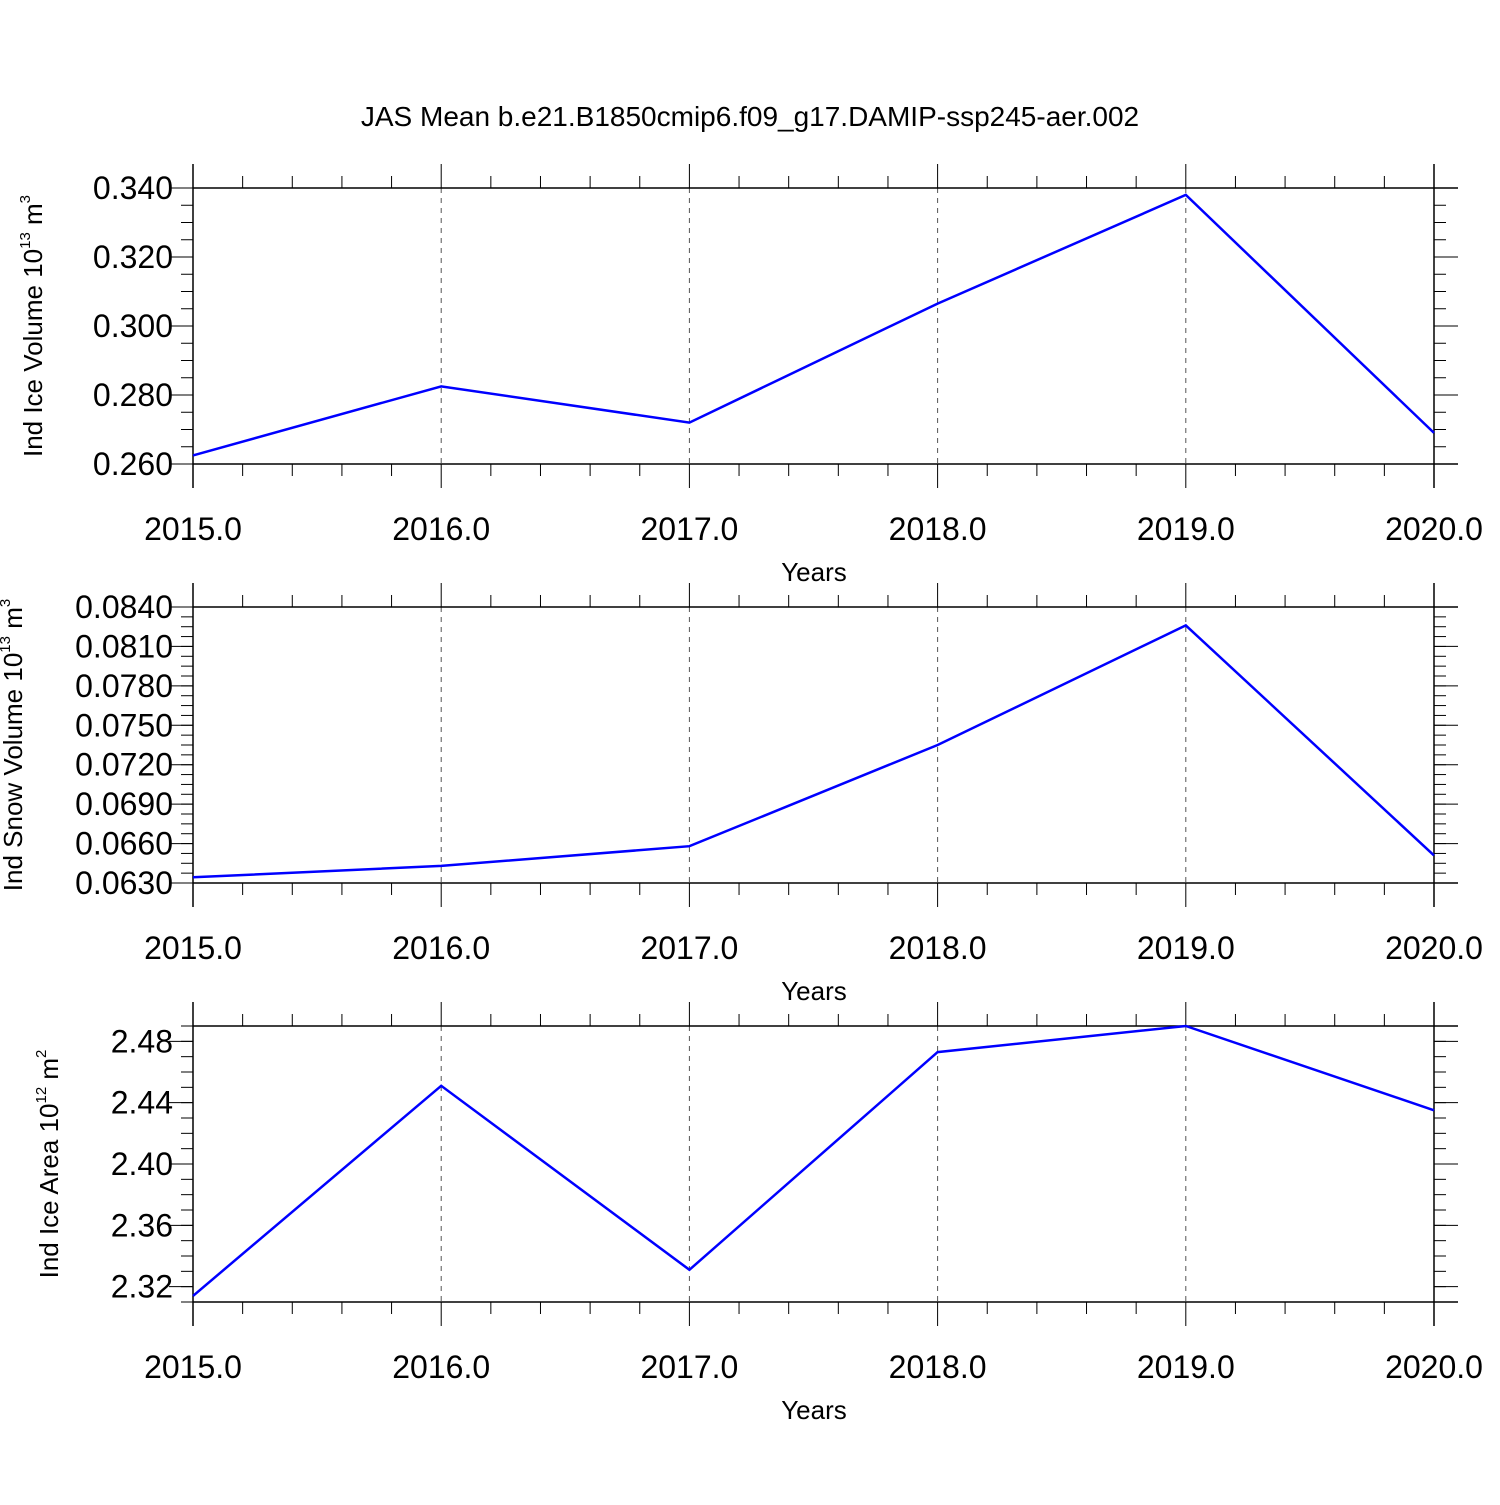 The width and height of the screenshot is (1500, 1505). What do you see at coordinates (49, 1191) in the screenshot?
I see `y-axis-title-base: Ind Ice Area 10` at bounding box center [49, 1191].